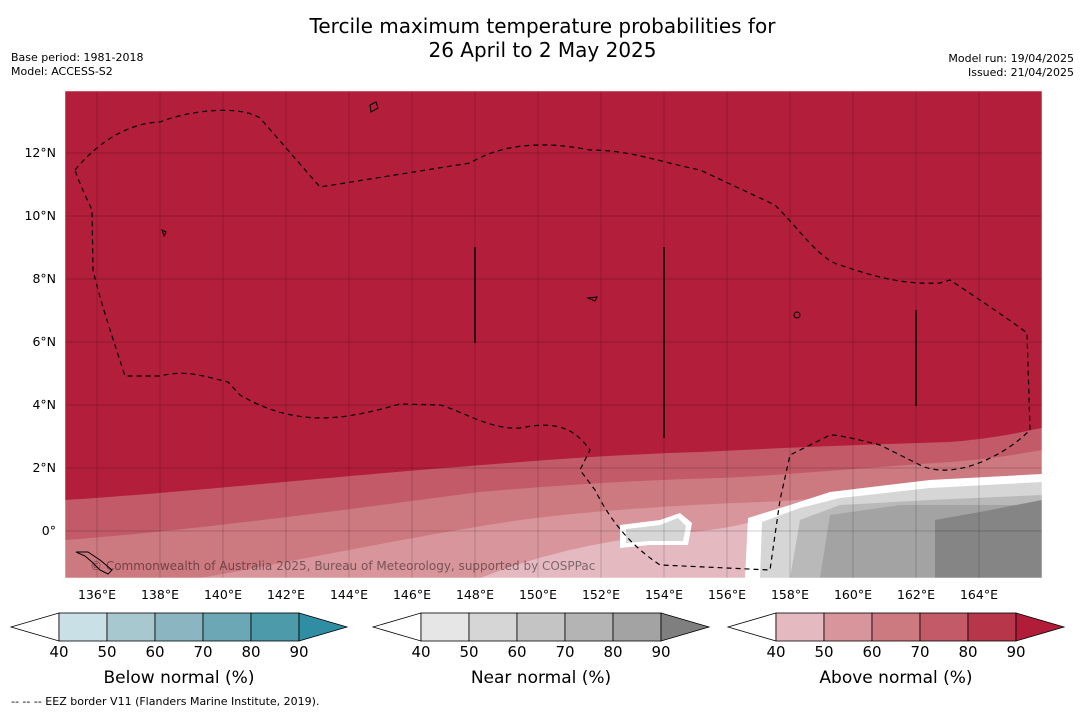 Image resolution: width=1085 pixels, height=713 pixels. I want to click on lat-label: 6°N, so click(44, 341).